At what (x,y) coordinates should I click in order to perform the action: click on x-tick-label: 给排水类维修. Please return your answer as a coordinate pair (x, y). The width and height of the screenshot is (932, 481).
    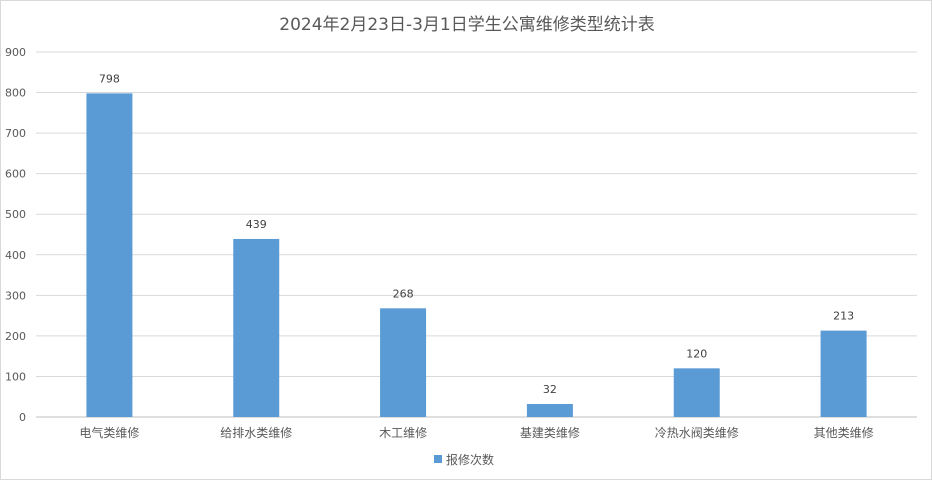
    Looking at the image, I should click on (256, 432).